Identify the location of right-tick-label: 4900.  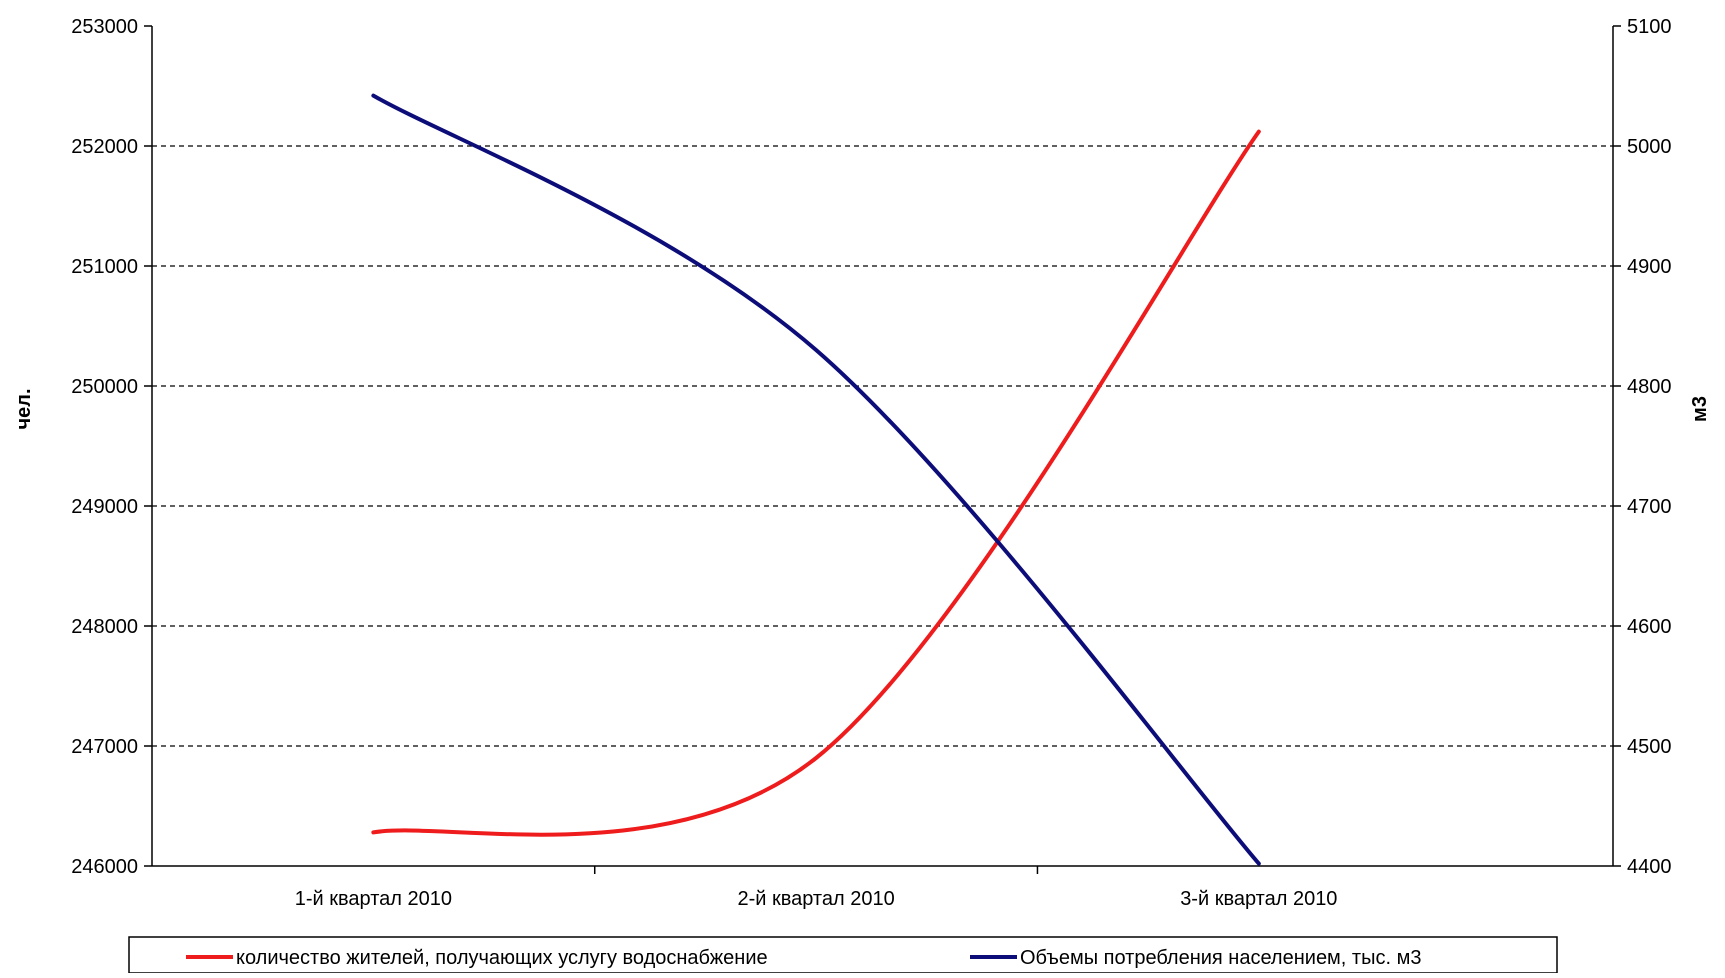
(1649, 267).